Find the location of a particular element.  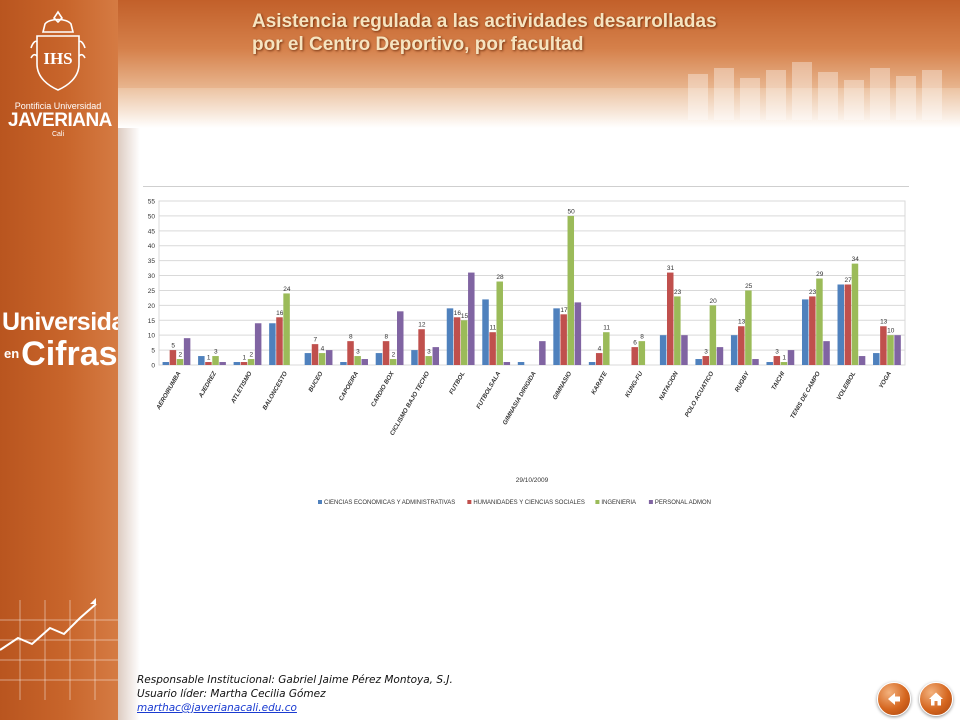

logo-subtitle: Pontificia Universidad is located at coordinates (58, 106).